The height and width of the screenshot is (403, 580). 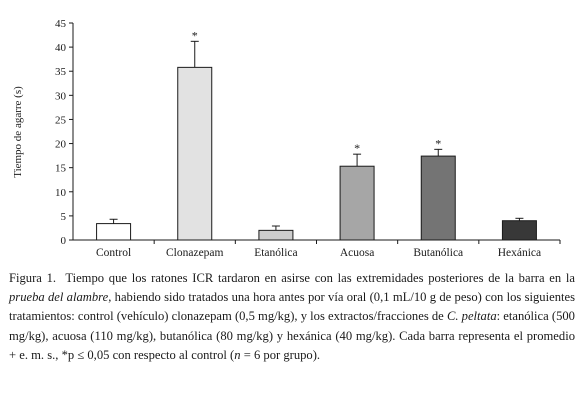 What do you see at coordinates (33, 278) in the screenshot?
I see `caption-label: Figura 1.` at bounding box center [33, 278].